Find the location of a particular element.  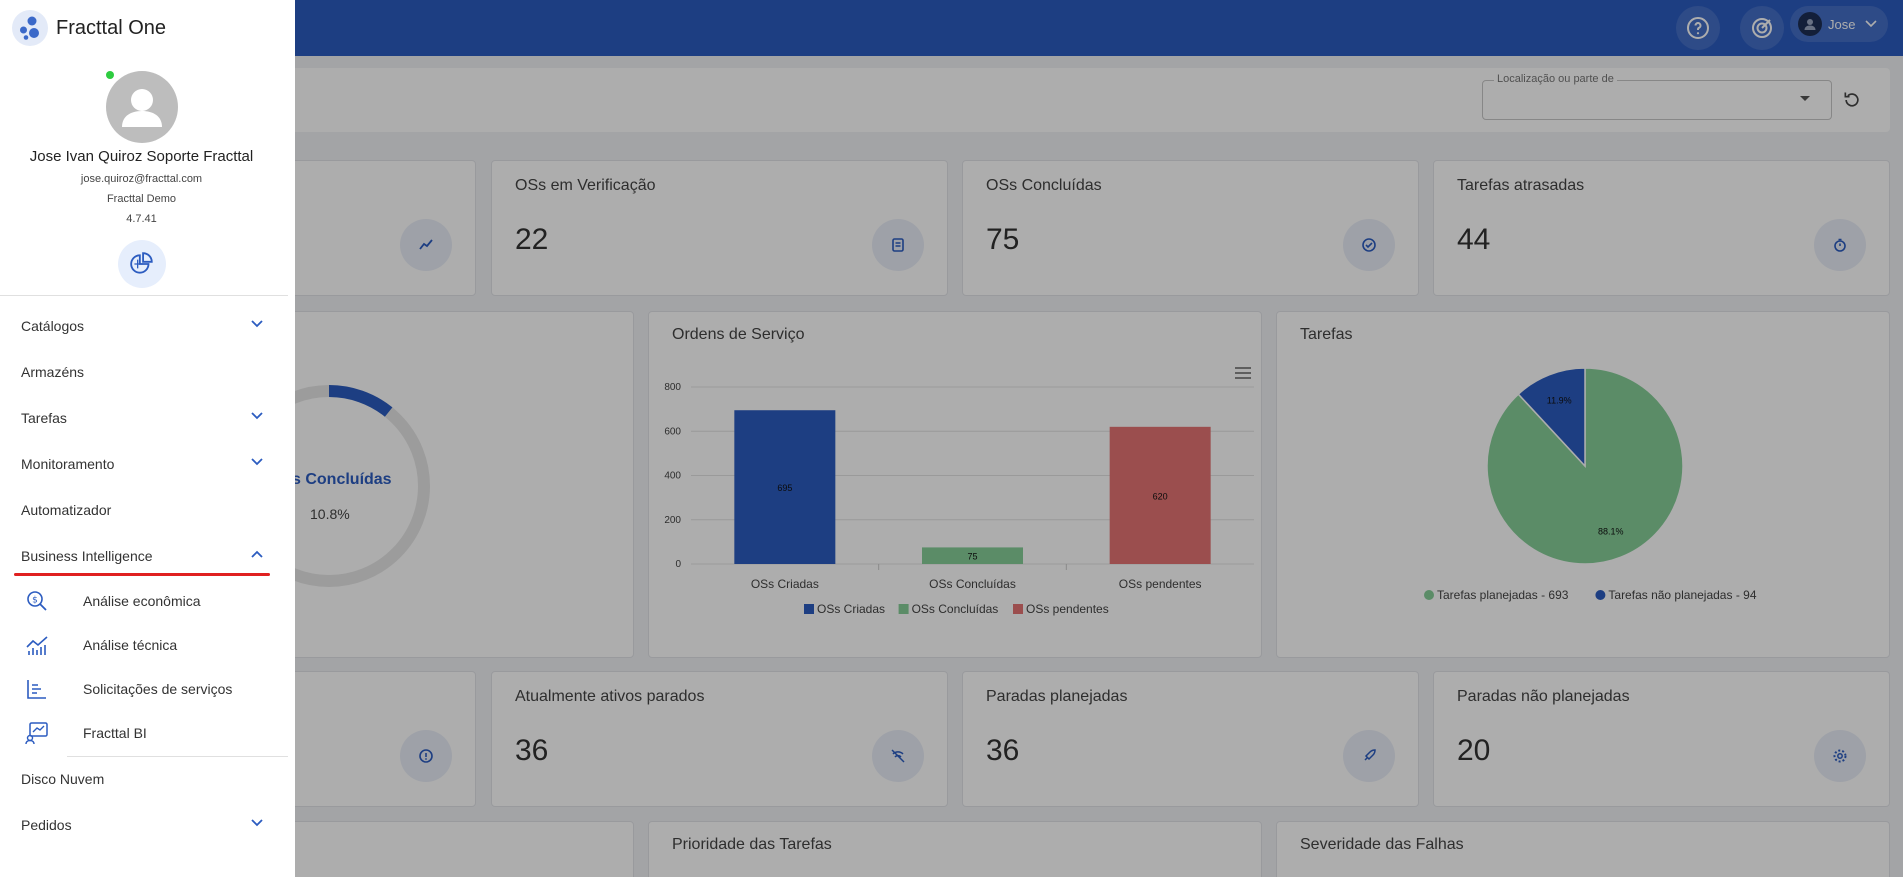

timer-icon is located at coordinates (1840, 245).